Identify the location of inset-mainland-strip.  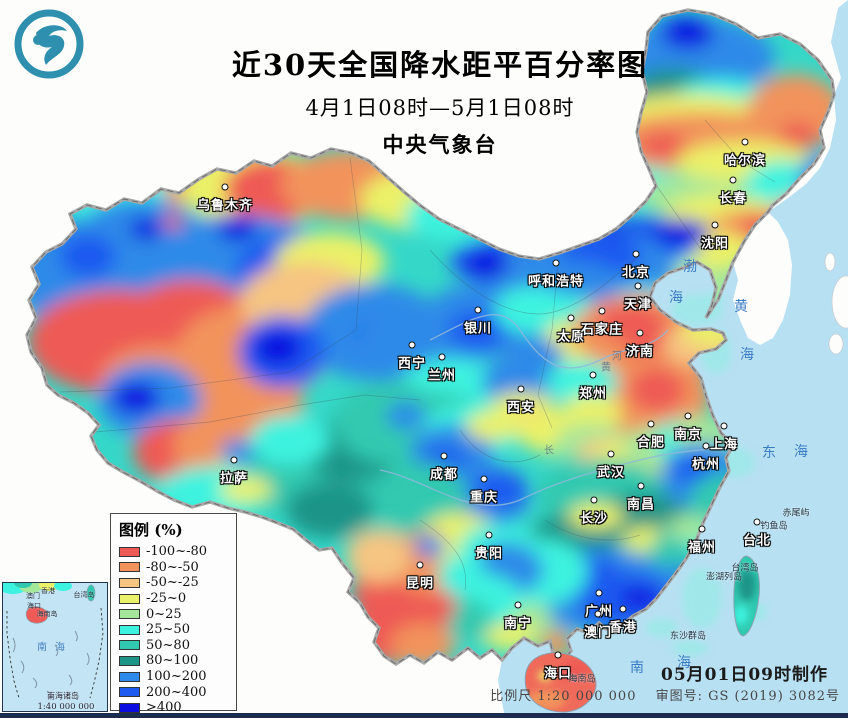
(37, 588).